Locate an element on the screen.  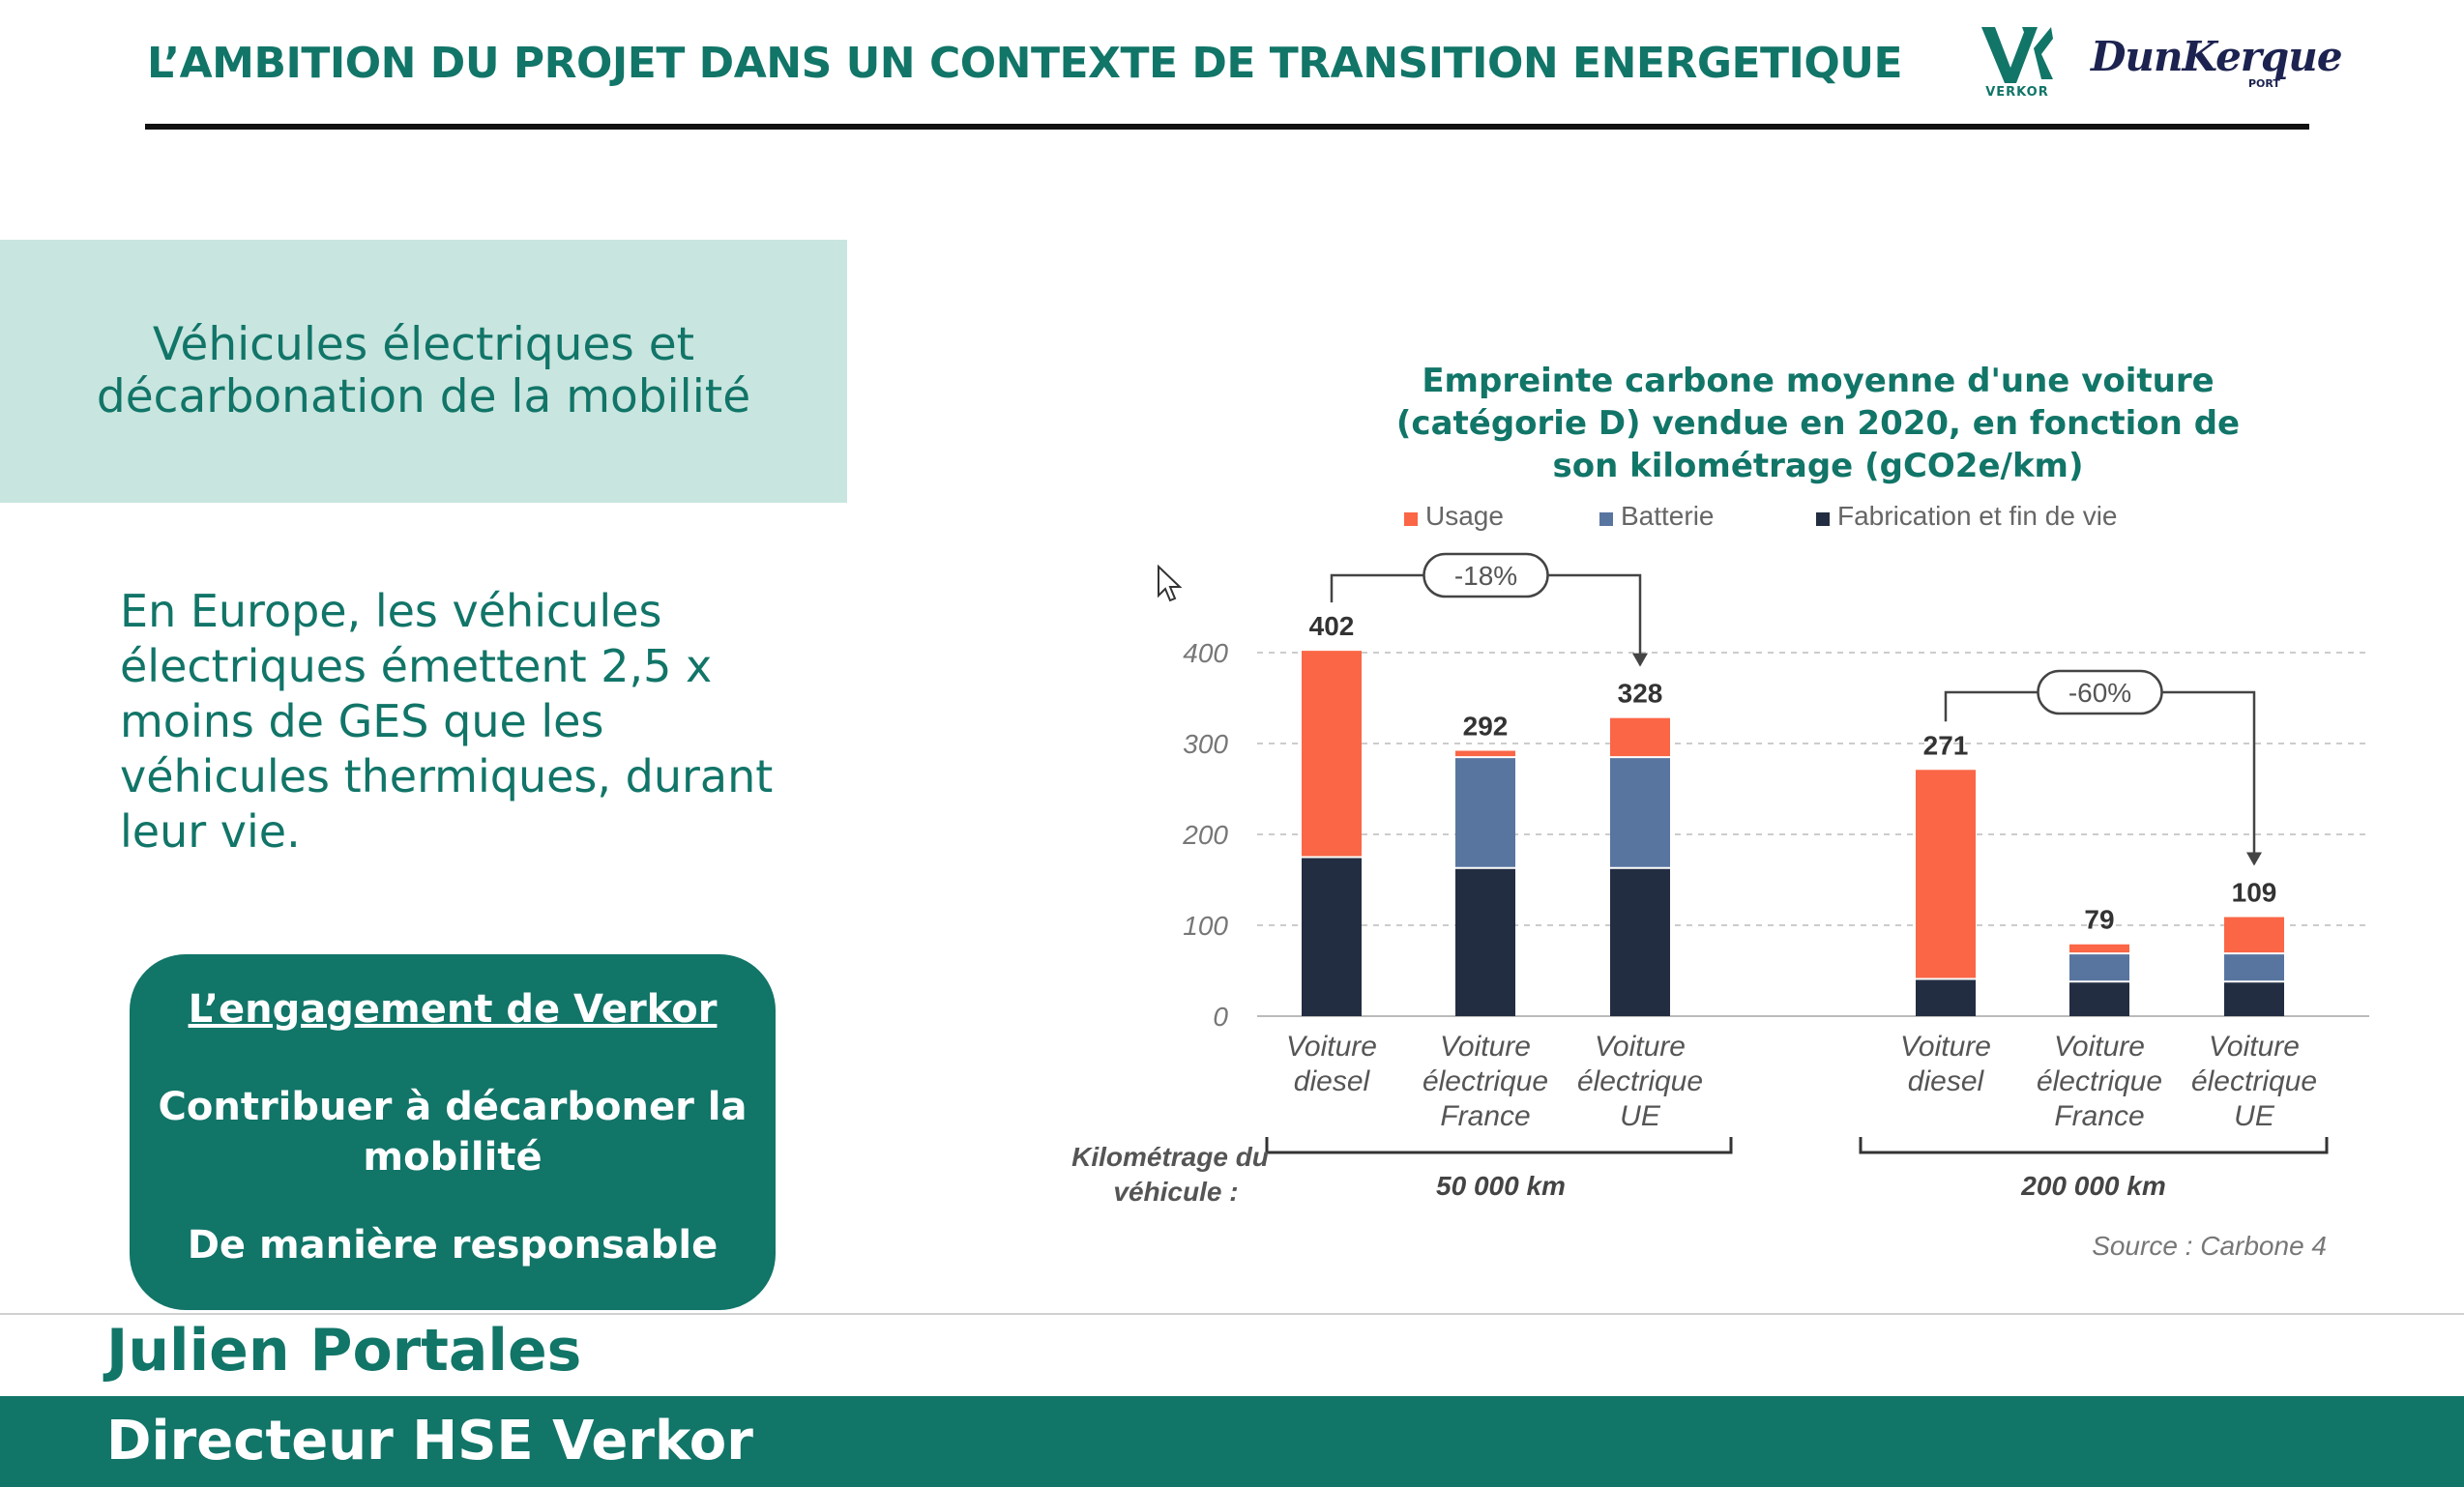
bar-segment-g1-c2-s1 is located at coordinates (2254, 967).